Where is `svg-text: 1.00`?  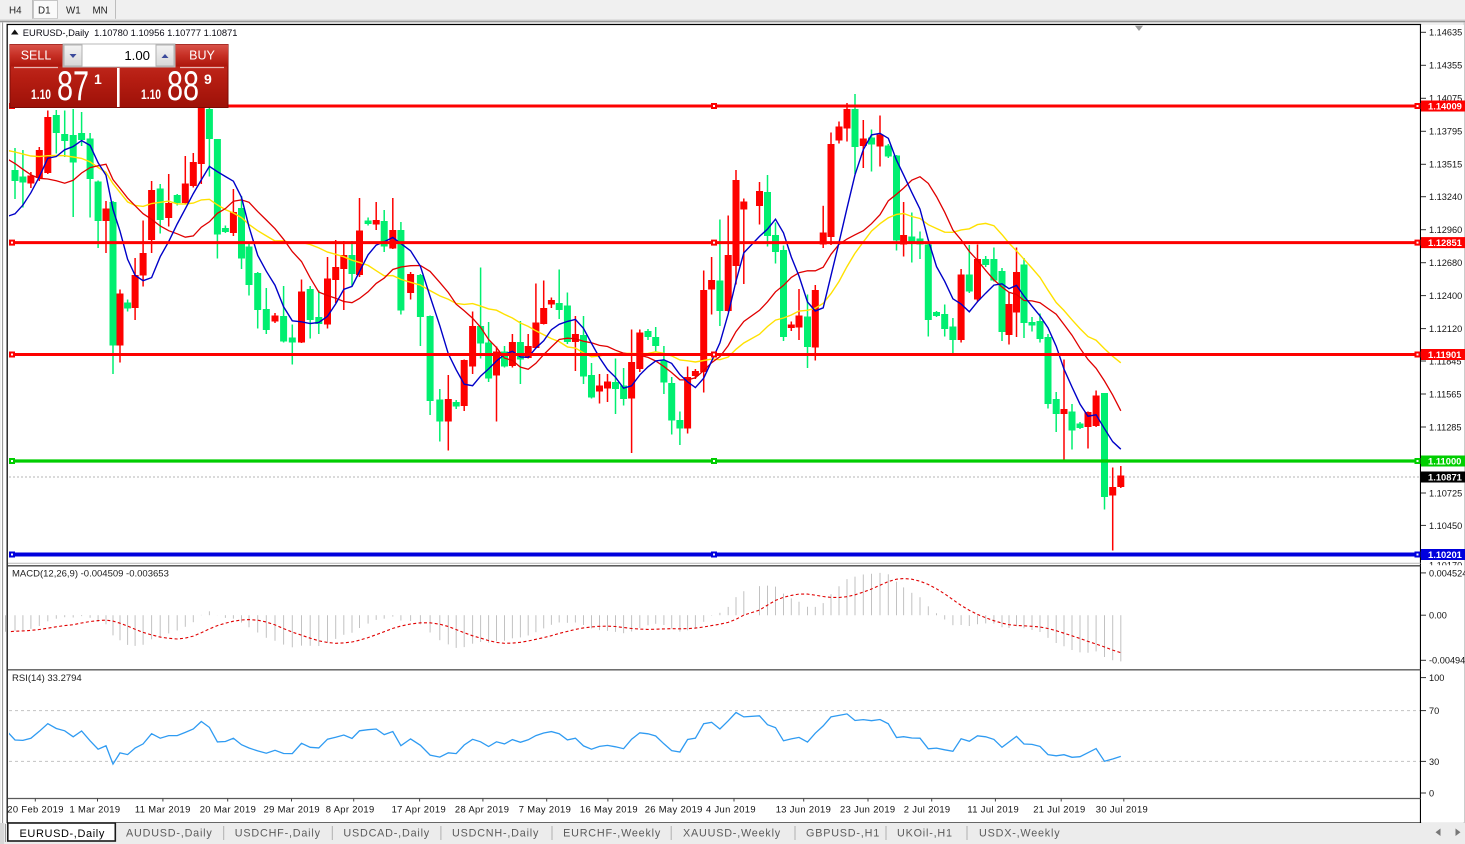 svg-text: 1.00 is located at coordinates (137, 55).